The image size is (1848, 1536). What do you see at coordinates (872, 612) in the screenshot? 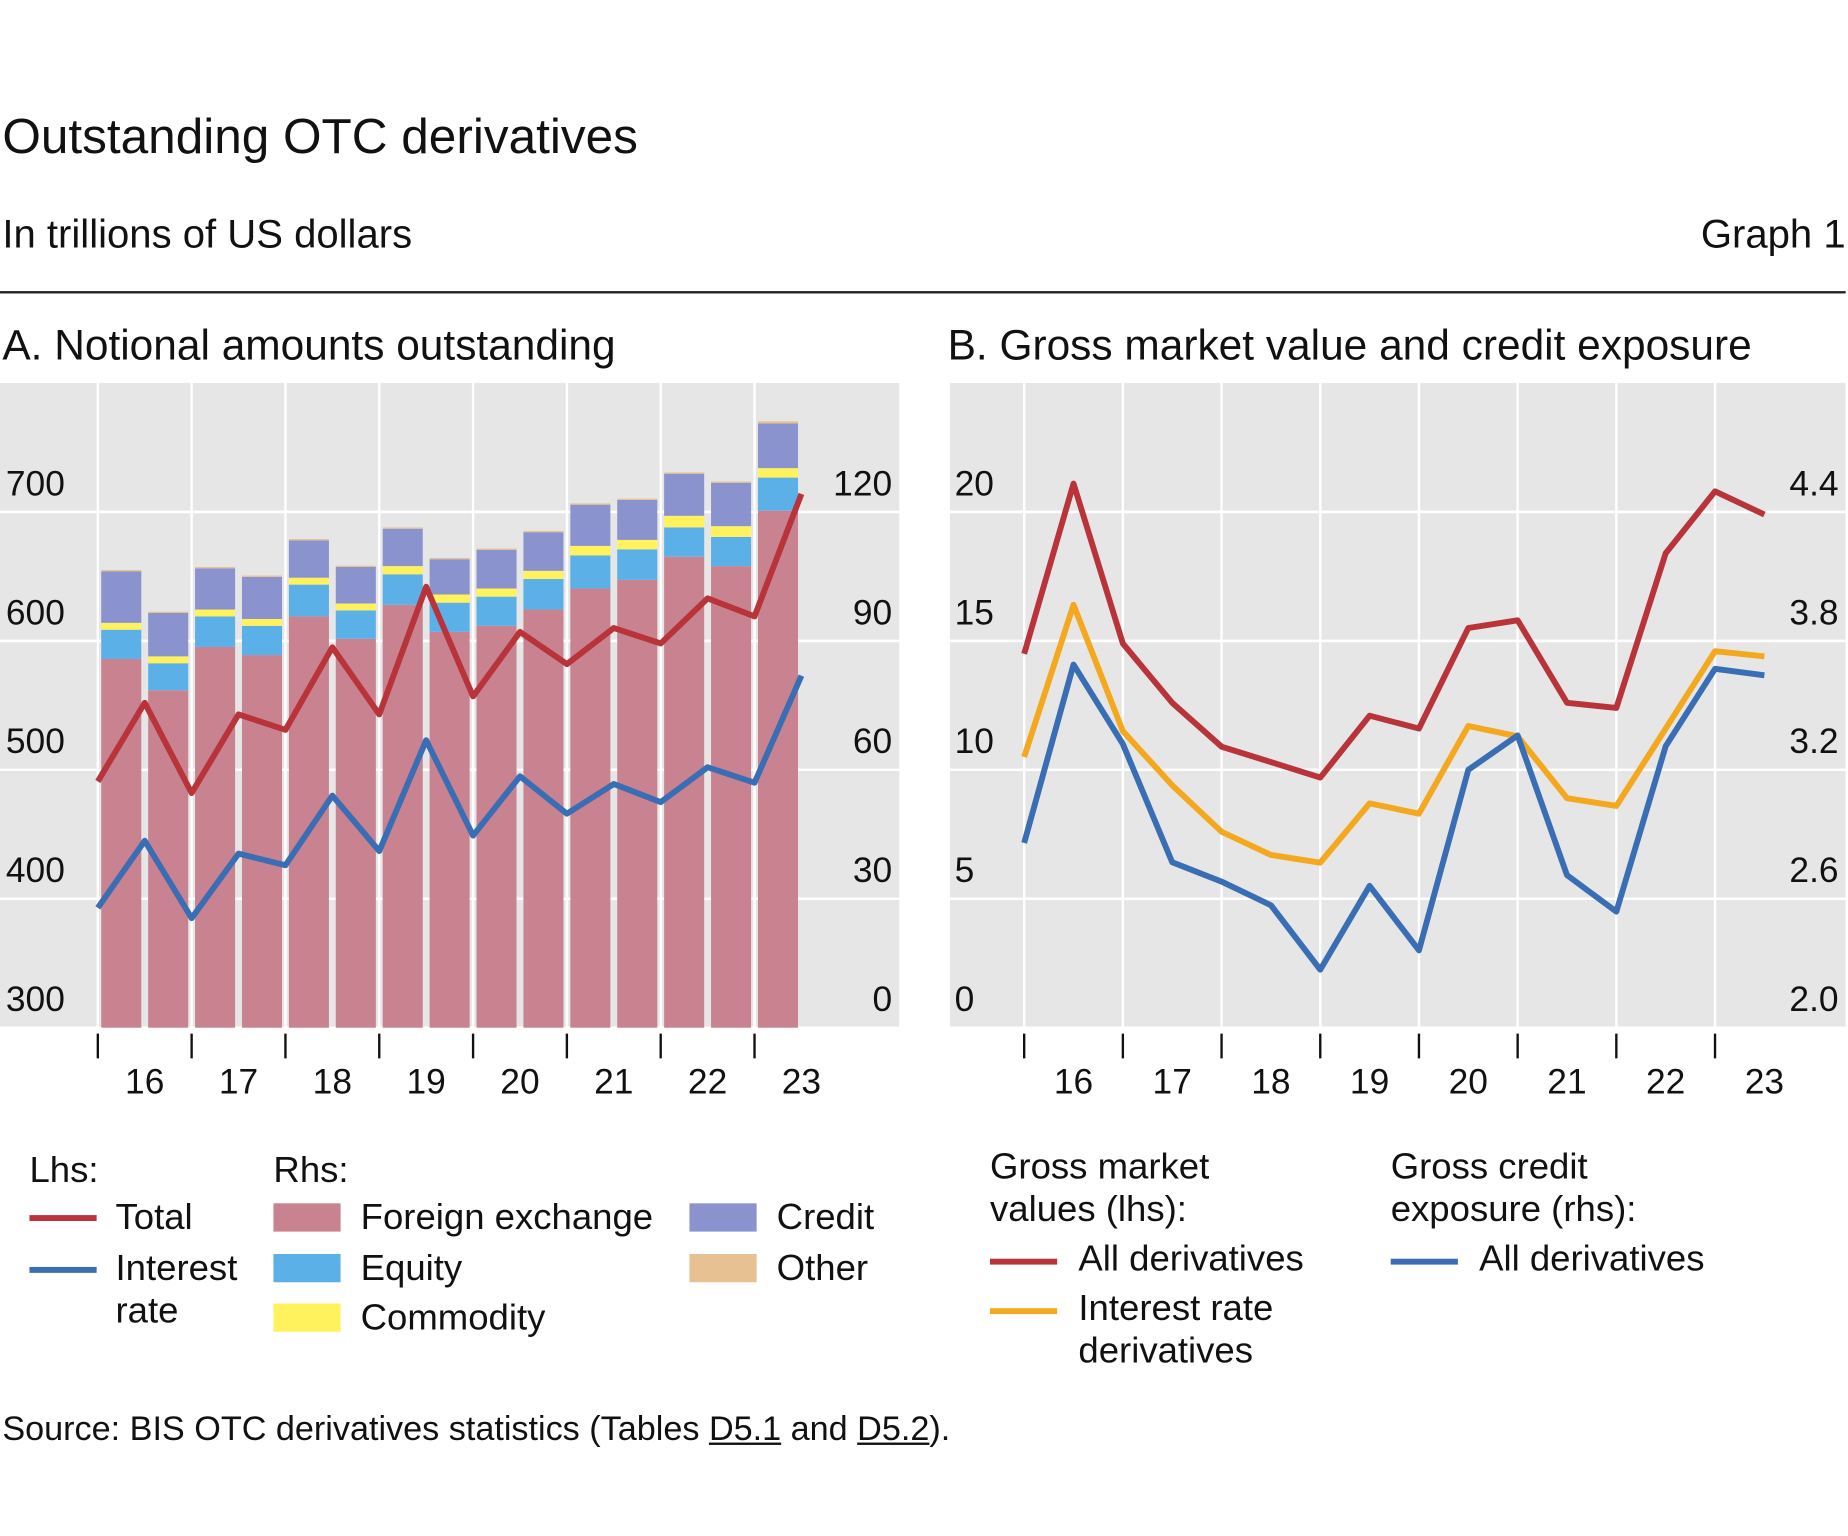
I see `y2-tick-label: 90` at bounding box center [872, 612].